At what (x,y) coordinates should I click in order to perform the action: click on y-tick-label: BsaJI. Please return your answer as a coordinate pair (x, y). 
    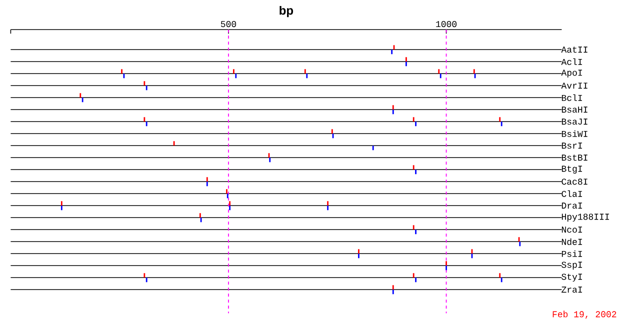
    Looking at the image, I should click on (575, 121).